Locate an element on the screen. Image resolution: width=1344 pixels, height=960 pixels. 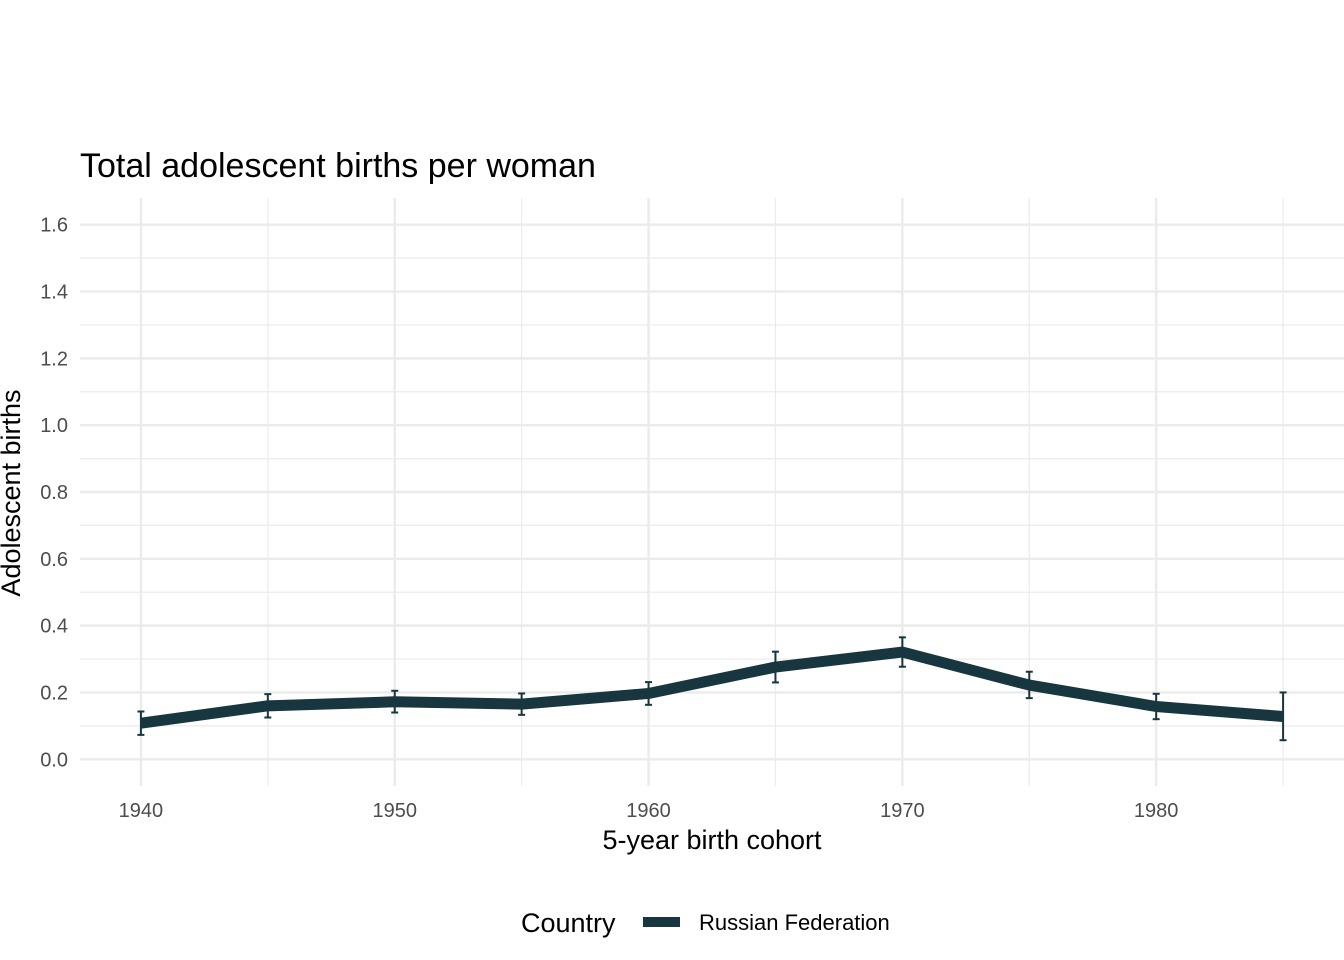
legend-title: Country is located at coordinates (568, 923).